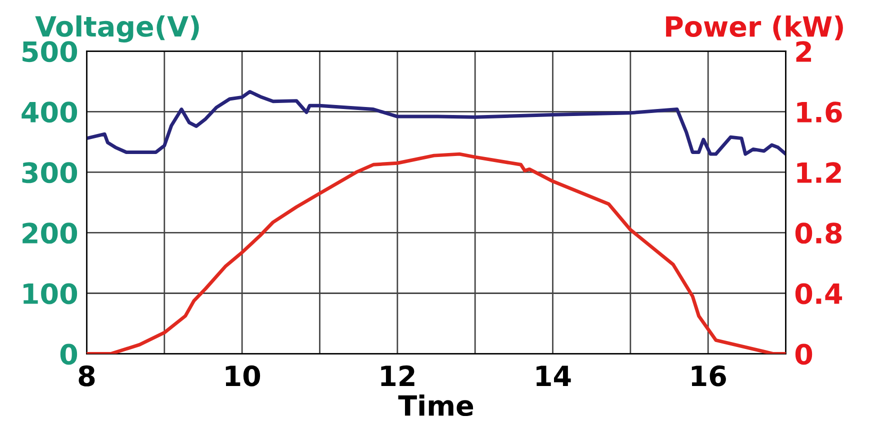 Image resolution: width=876 pixels, height=445 pixels. Describe the element at coordinates (50, 233) in the screenshot. I see `y-tick-label: 200` at that location.